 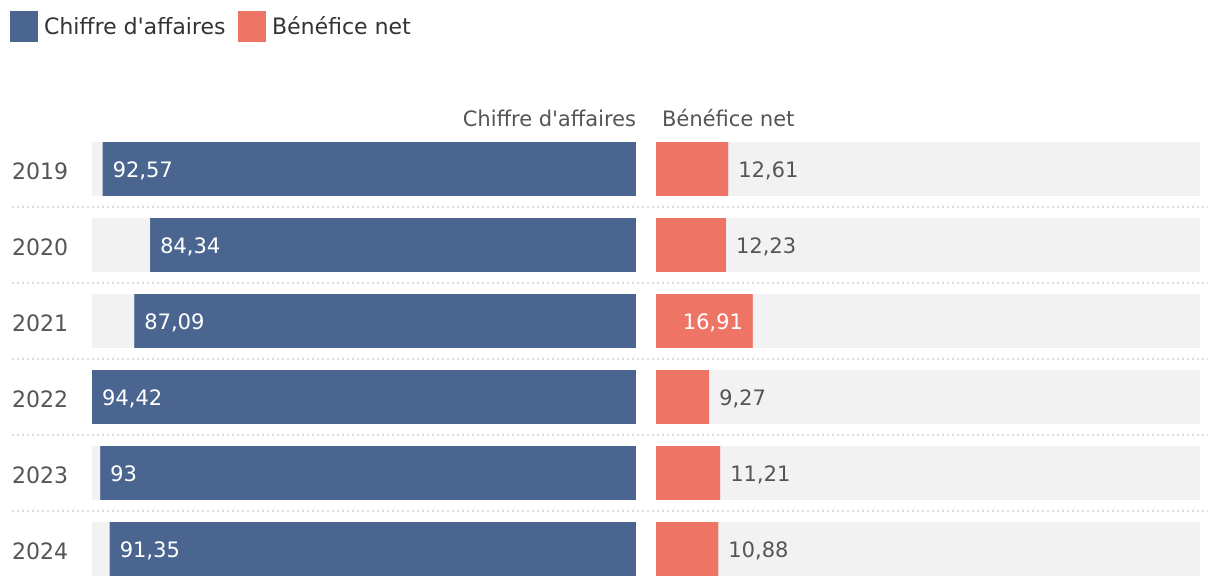 I want to click on legend-label-revenue: Chiffre d'affaires, so click(x=134, y=27).